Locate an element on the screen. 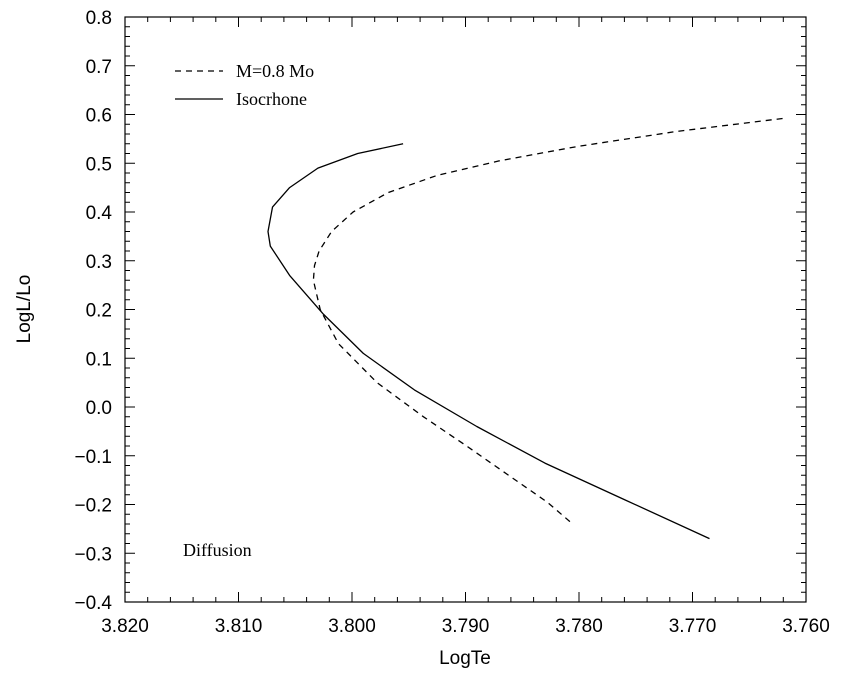 This screenshot has height=677, width=859. x-tick-label: 3.790 is located at coordinates (466, 626).